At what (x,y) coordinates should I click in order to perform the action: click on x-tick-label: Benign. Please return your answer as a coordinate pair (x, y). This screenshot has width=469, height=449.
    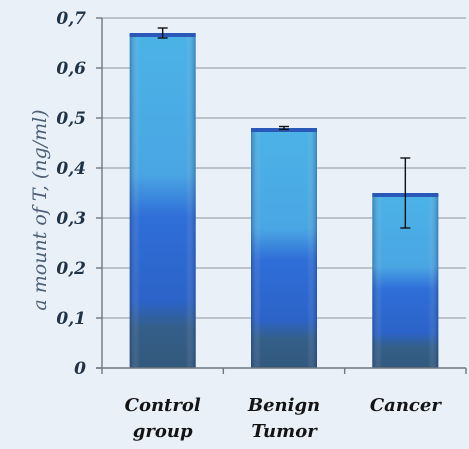
    Looking at the image, I should click on (283, 405).